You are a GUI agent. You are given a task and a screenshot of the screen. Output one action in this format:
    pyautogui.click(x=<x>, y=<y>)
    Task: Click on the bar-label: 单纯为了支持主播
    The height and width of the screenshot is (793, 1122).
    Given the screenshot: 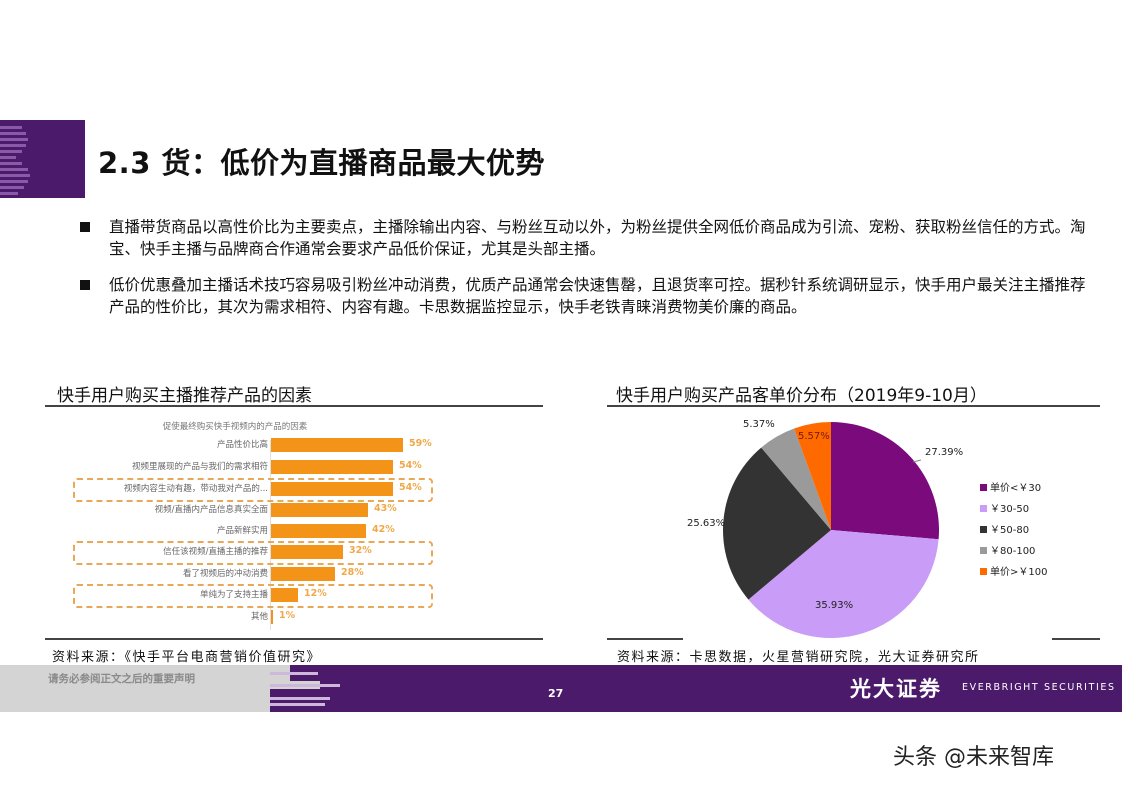 What is the action you would take?
    pyautogui.click(x=233, y=595)
    